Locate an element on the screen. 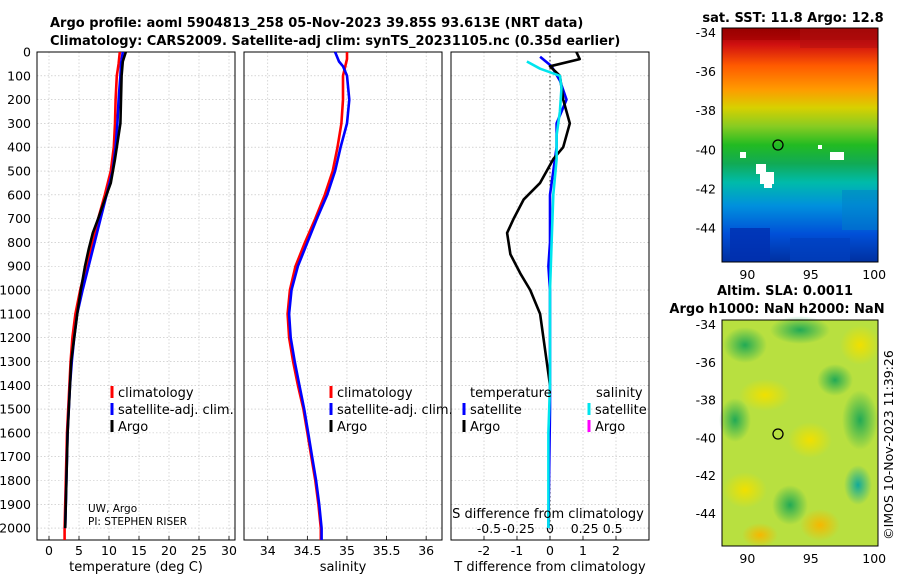 The image size is (900, 580). salinity-xlabel: salinity is located at coordinates (343, 567).